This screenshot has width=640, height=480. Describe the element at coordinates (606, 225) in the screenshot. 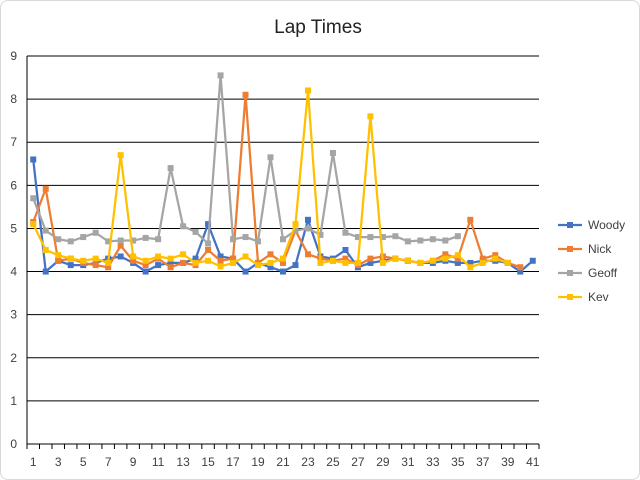

I see `legend-label: Woody` at that location.